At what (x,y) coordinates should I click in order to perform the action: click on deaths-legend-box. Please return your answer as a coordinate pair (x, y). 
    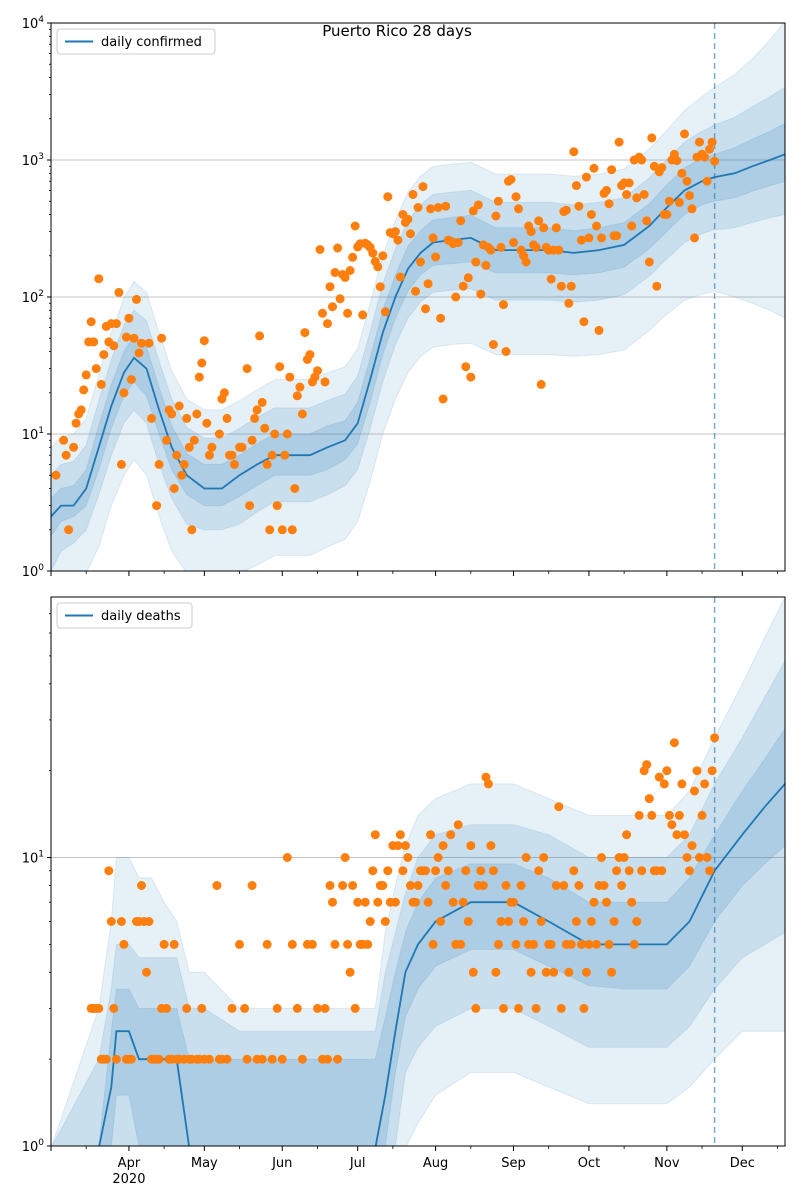
    Looking at the image, I should click on (124, 615).